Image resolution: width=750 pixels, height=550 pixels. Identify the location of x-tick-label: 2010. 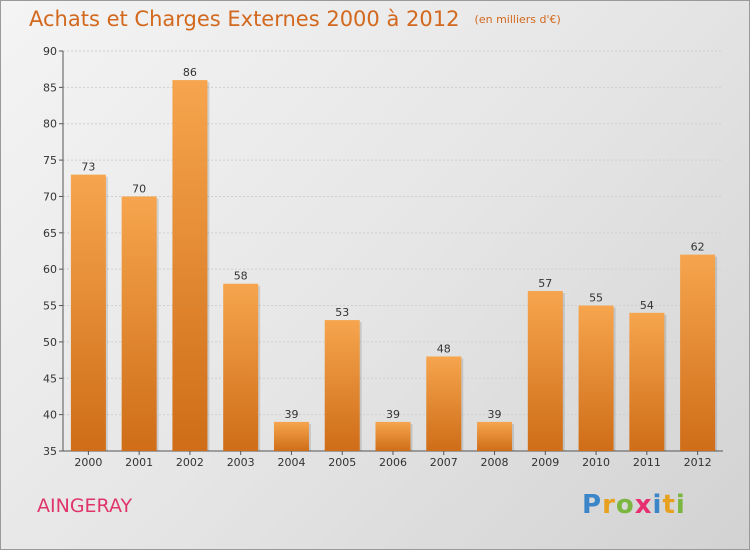
(596, 462).